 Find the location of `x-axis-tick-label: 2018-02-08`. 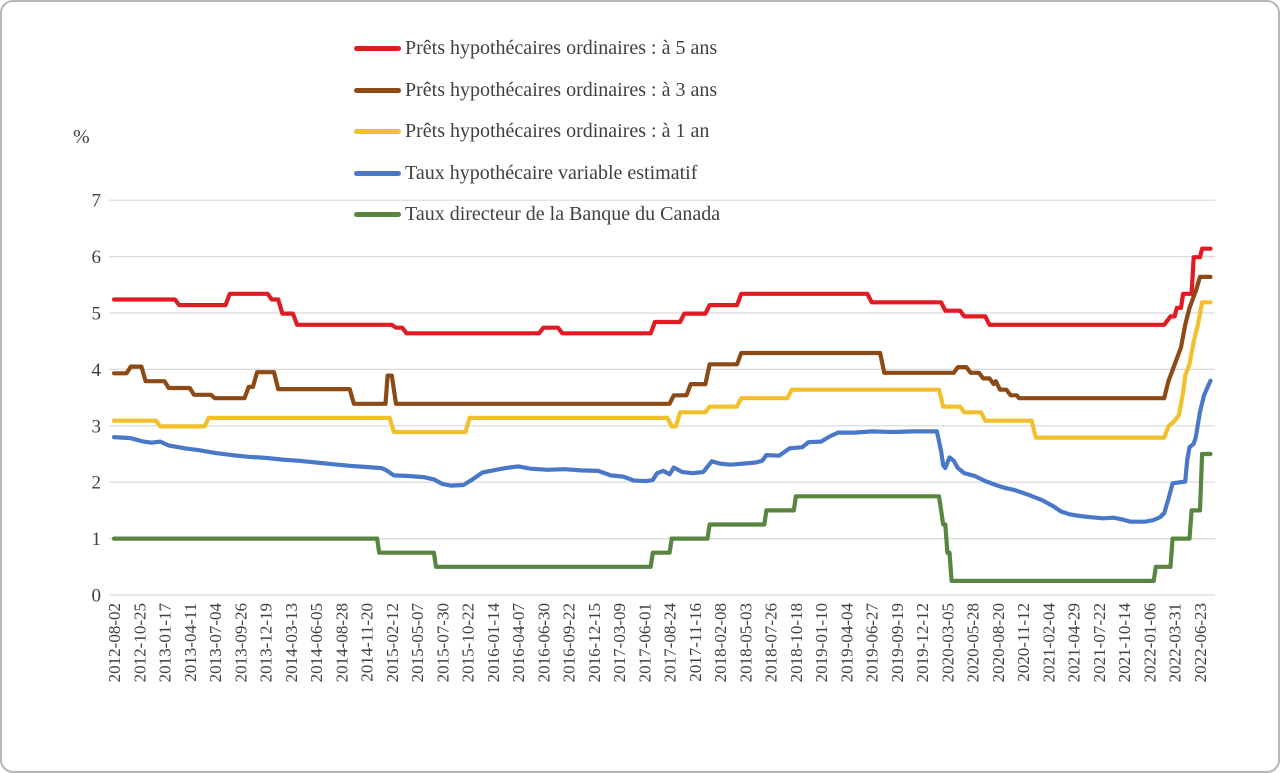

x-axis-tick-label: 2018-02-08 is located at coordinates (720, 642).